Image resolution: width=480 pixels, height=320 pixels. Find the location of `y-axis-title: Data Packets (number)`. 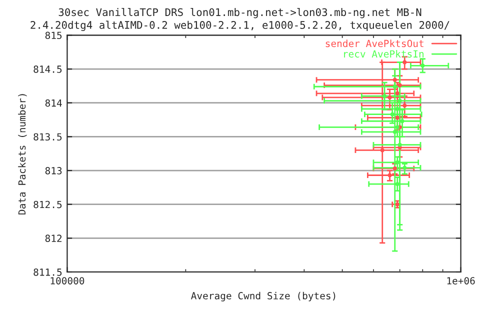

y-axis-title: Data Packets (number) is located at coordinates (22, 154).